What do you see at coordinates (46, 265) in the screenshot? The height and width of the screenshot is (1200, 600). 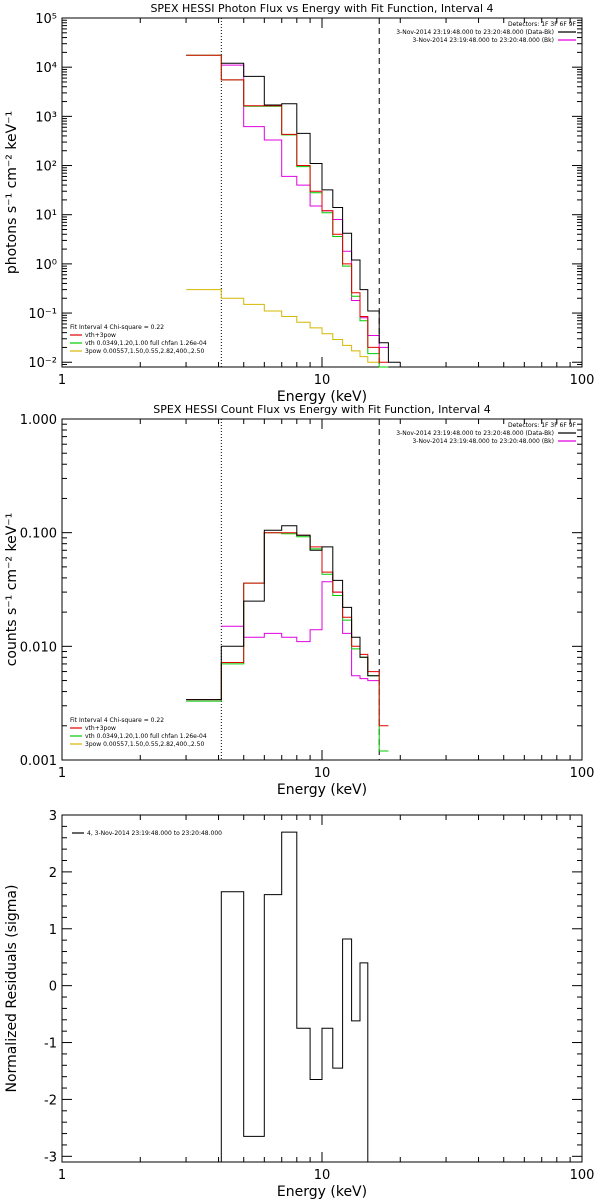 I see `y-tick-label: 10⁰` at bounding box center [46, 265].